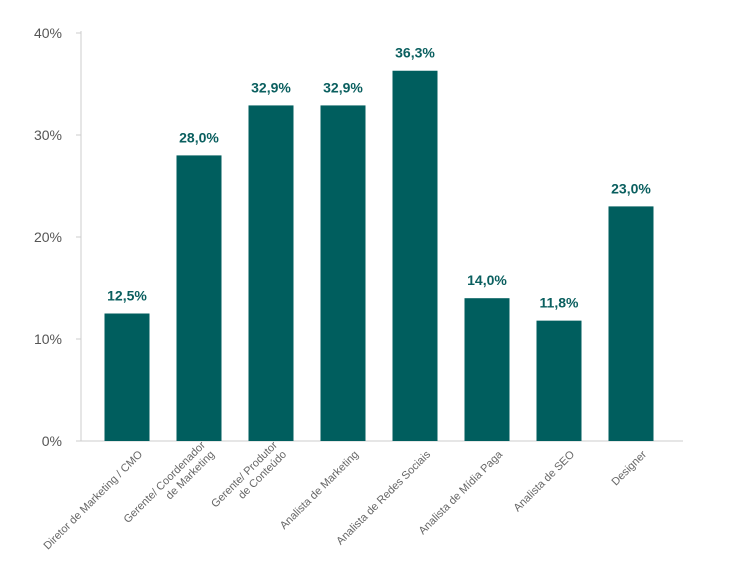  What do you see at coordinates (48, 135) in the screenshot?
I see `y-tick-label: 30%` at bounding box center [48, 135].